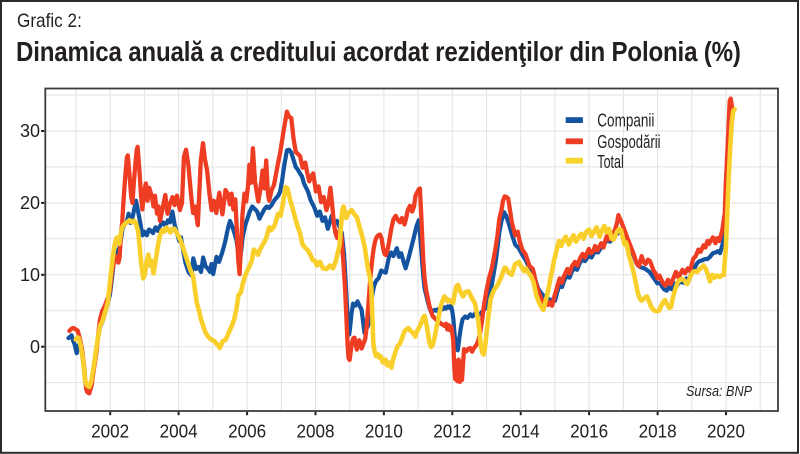 The height and width of the screenshot is (454, 800). What do you see at coordinates (179, 432) in the screenshot?
I see `svg-text: 2004` at bounding box center [179, 432].